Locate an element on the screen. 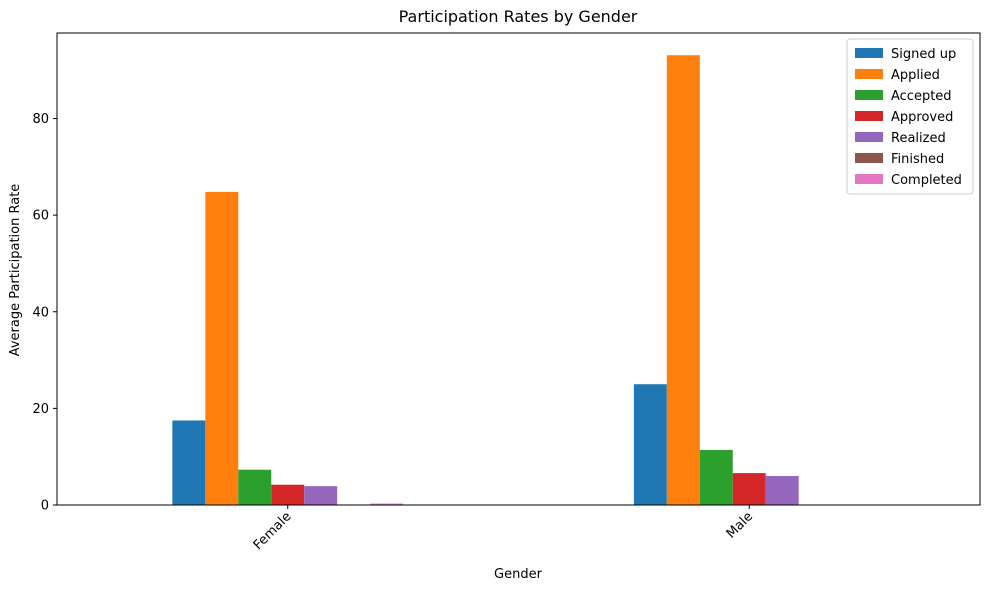 This screenshot has width=989, height=590. legend-swatch-signed-up is located at coordinates (869, 53).